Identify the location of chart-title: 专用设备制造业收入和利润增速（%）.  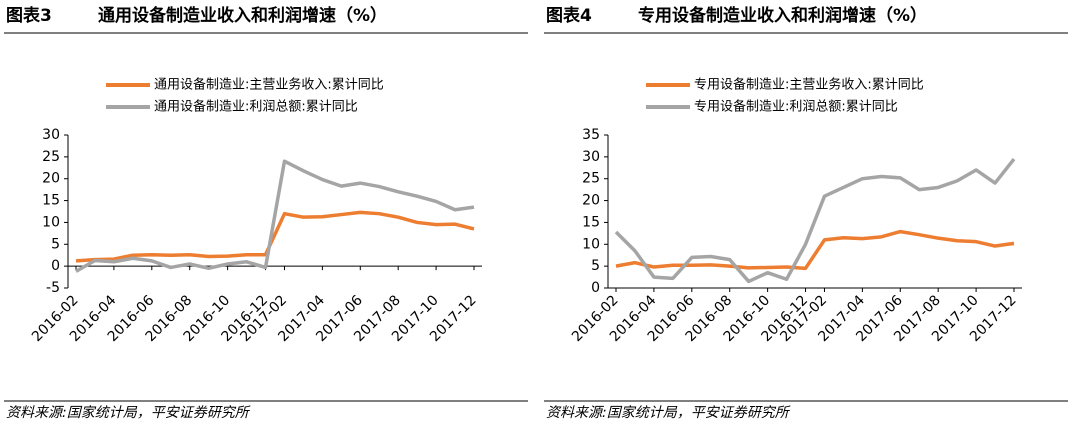
(782, 15).